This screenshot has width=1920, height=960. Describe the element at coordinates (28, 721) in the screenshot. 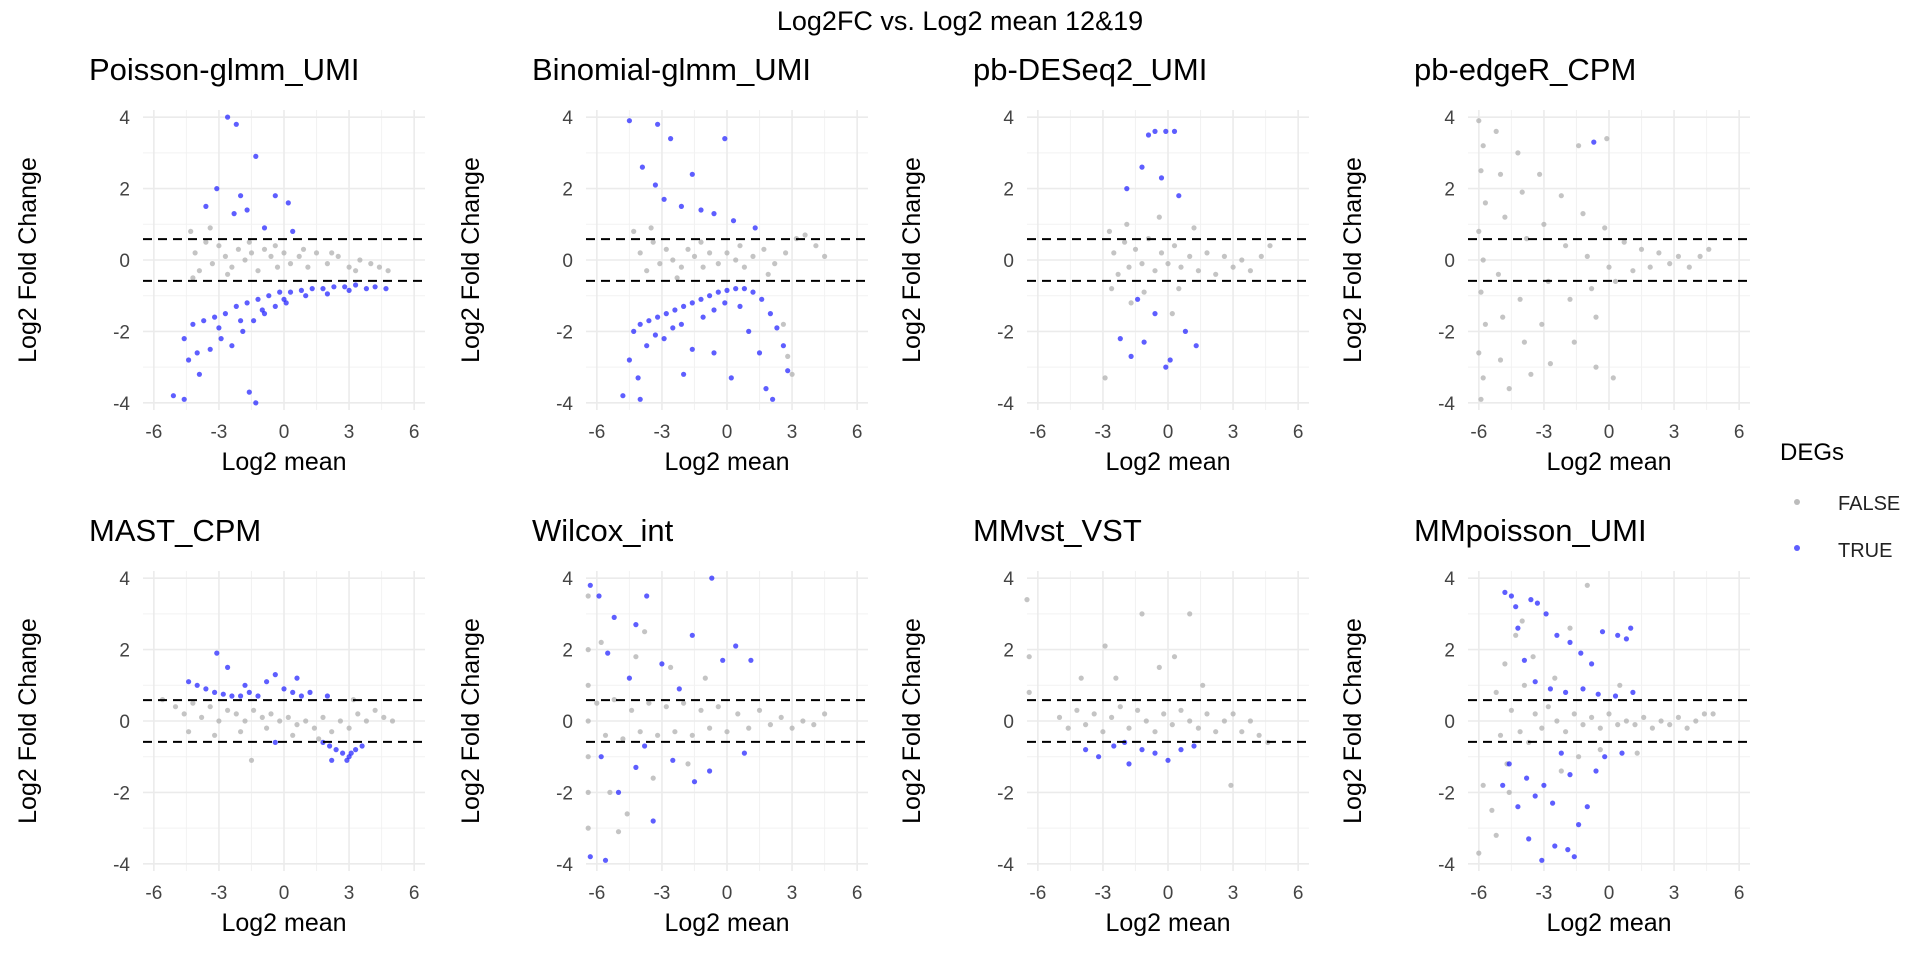

I see `y-axis-label: Log2 Fold Change` at that location.